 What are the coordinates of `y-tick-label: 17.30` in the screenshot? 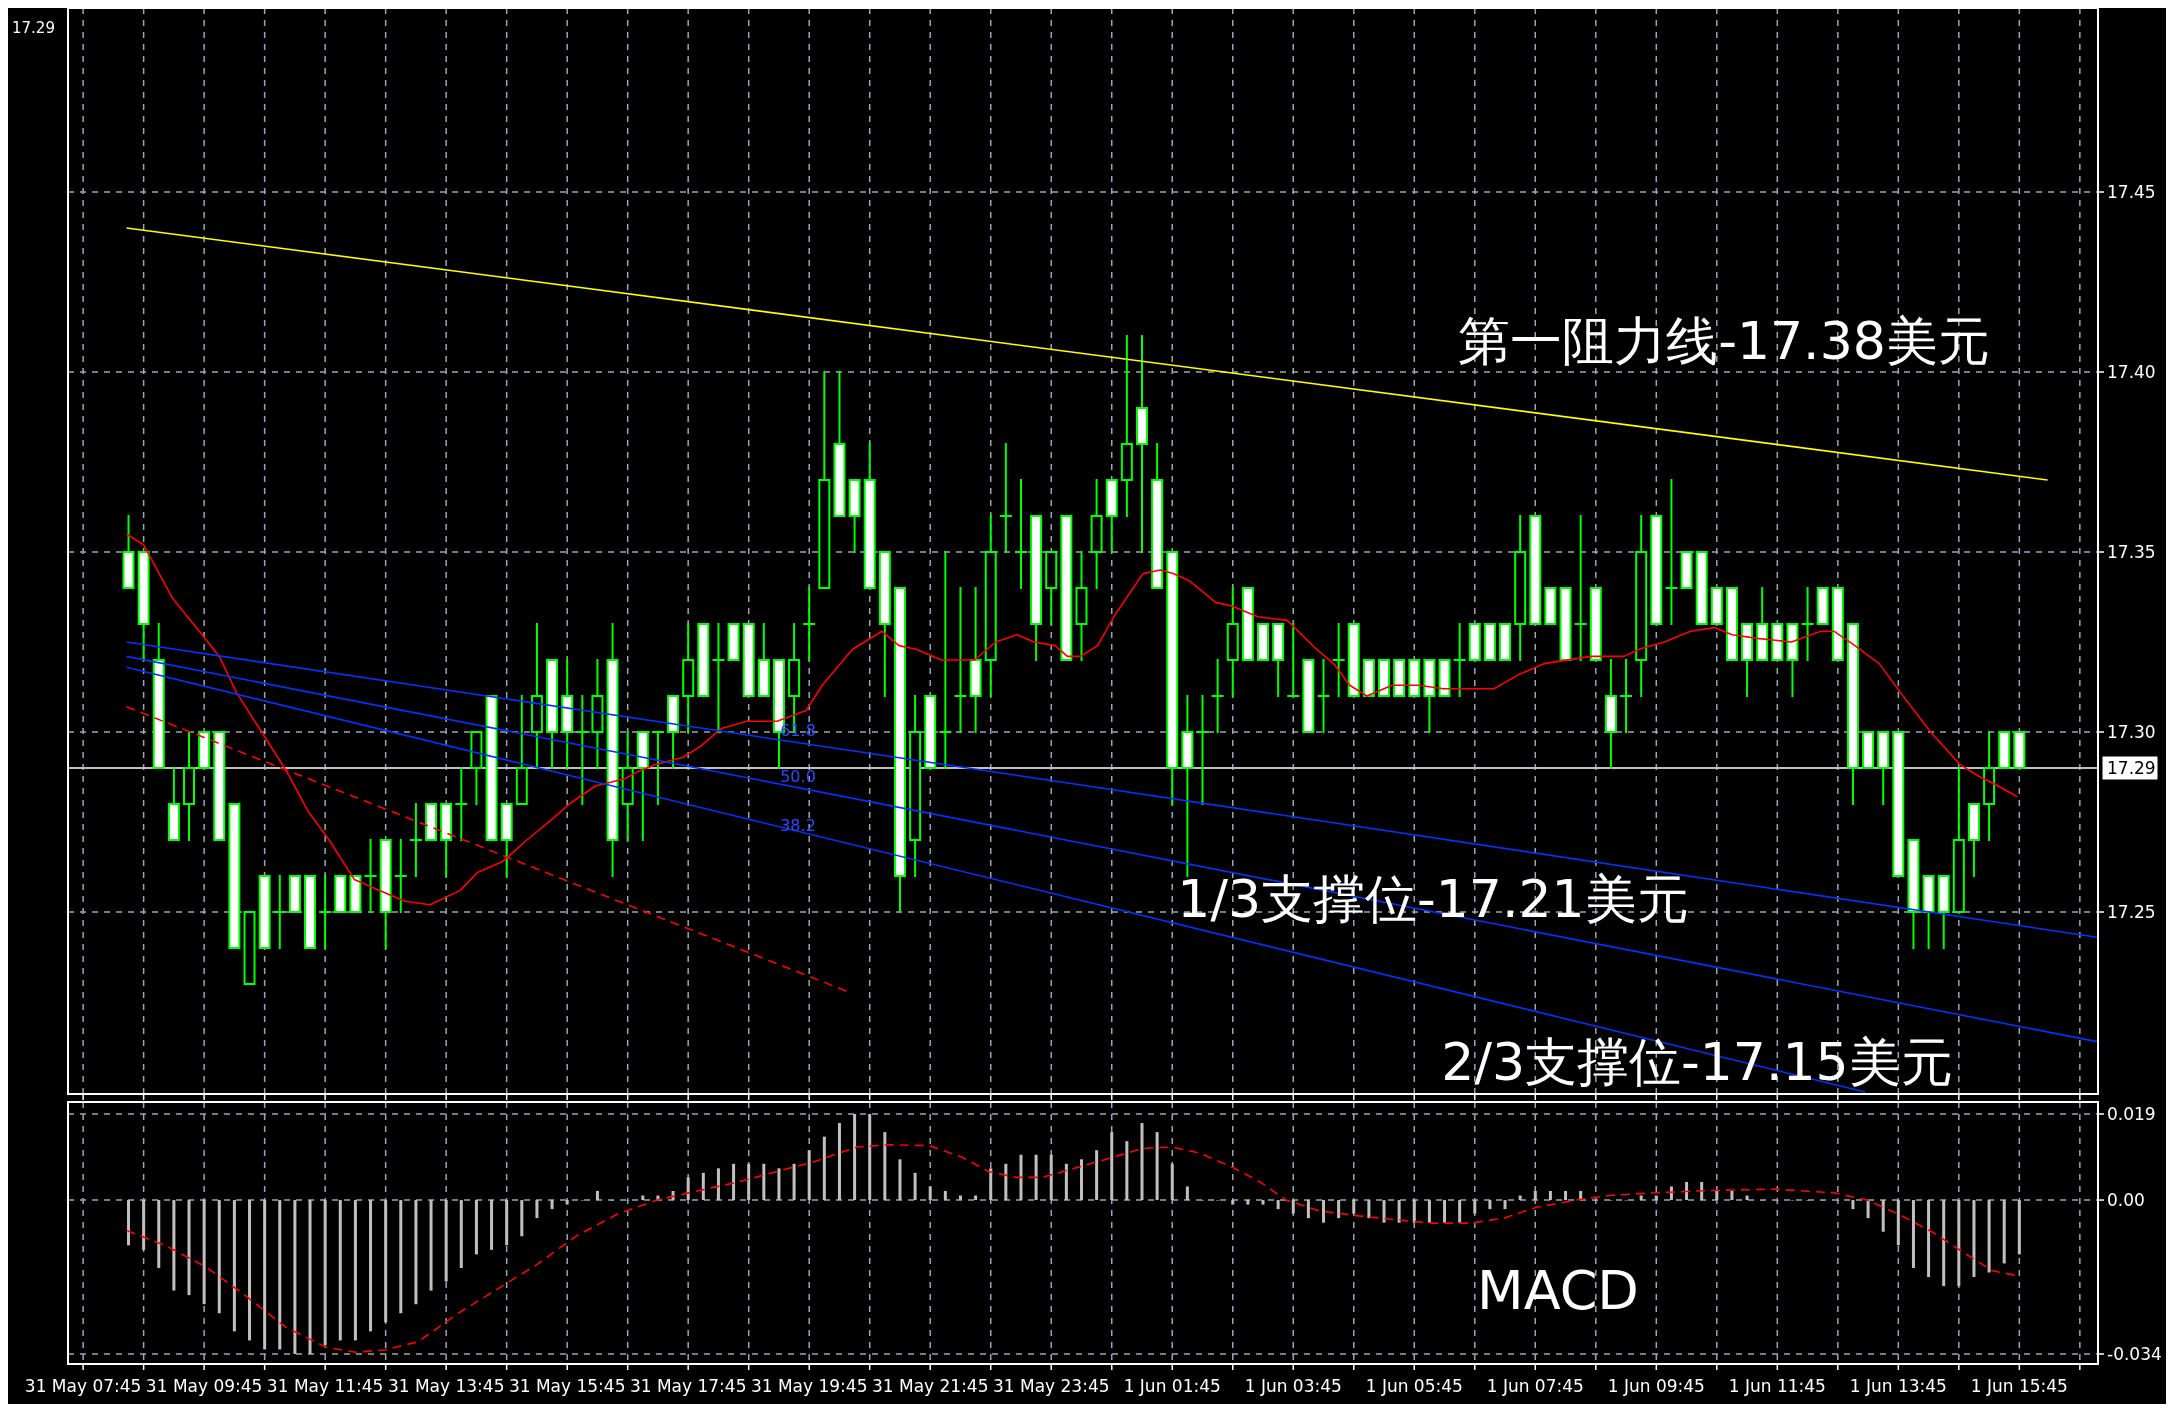 It's located at (2131, 731).